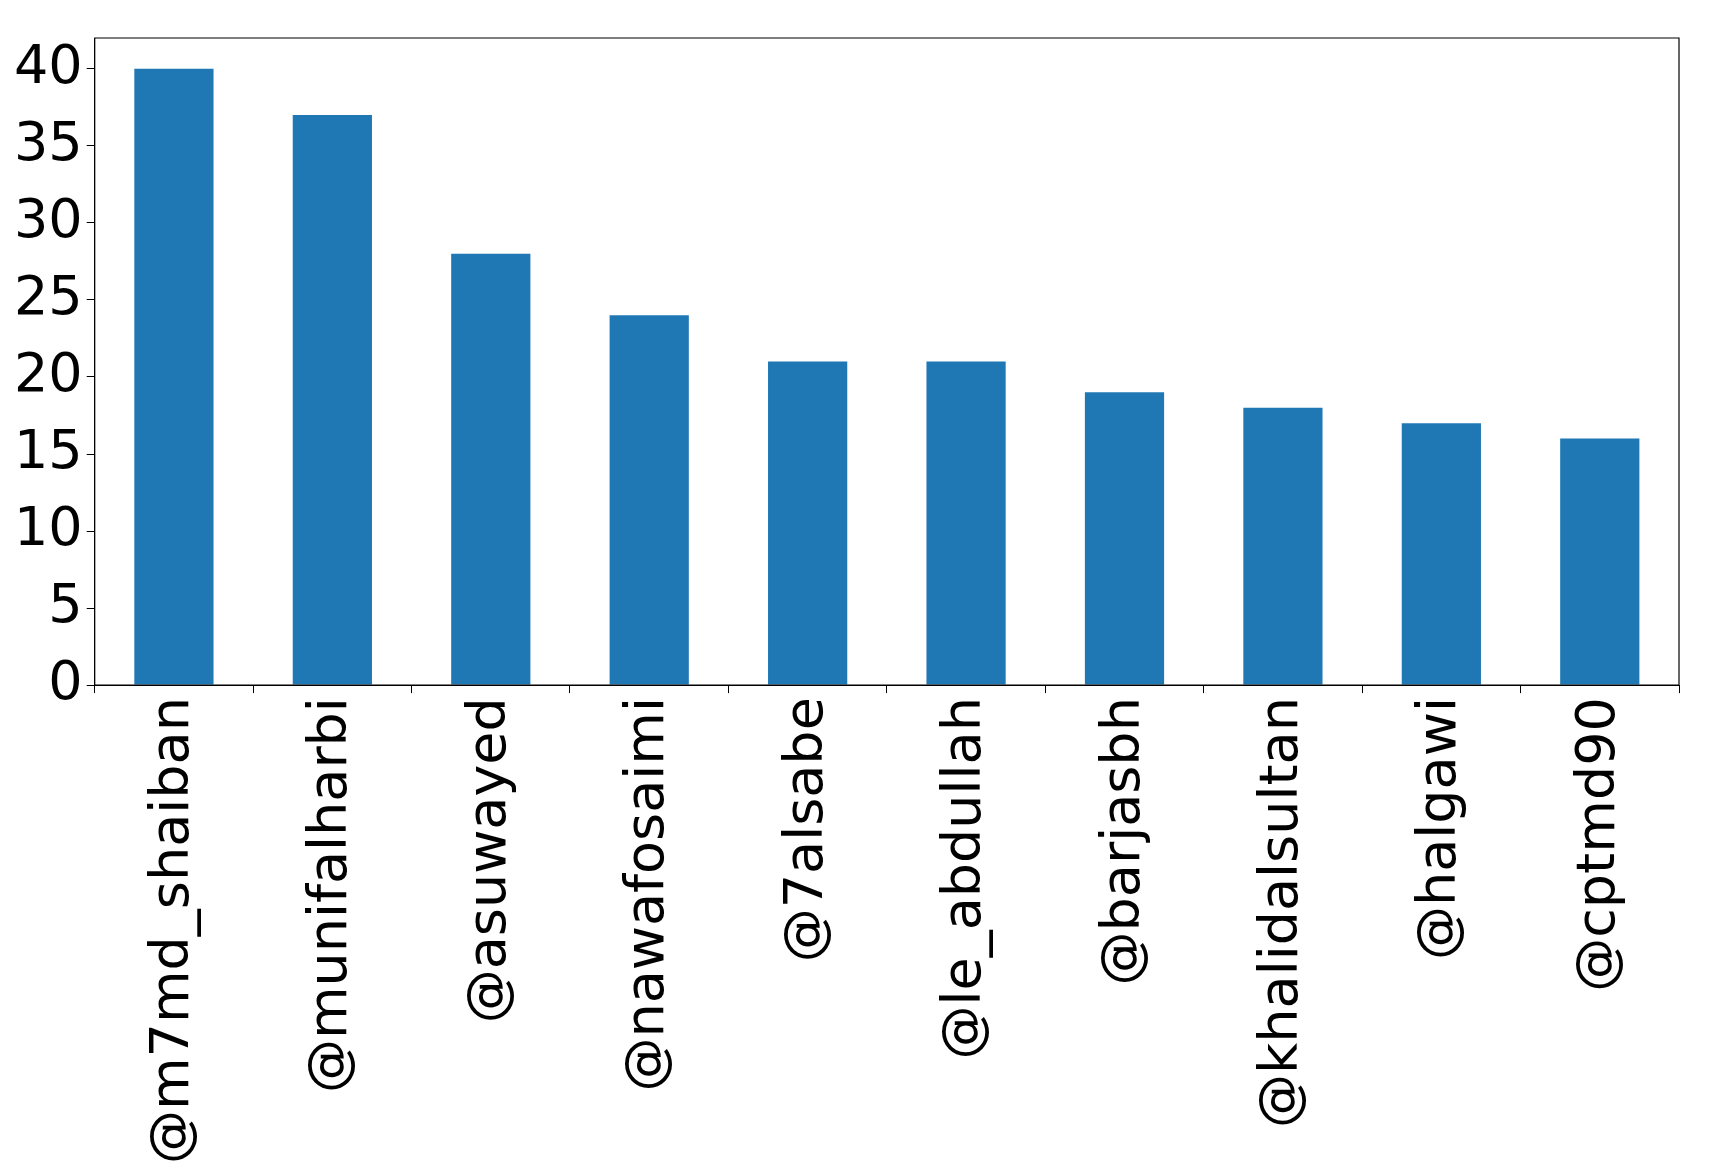  Describe the element at coordinates (1437, 828) in the screenshot. I see `x-tick-label: @halgawi` at that location.